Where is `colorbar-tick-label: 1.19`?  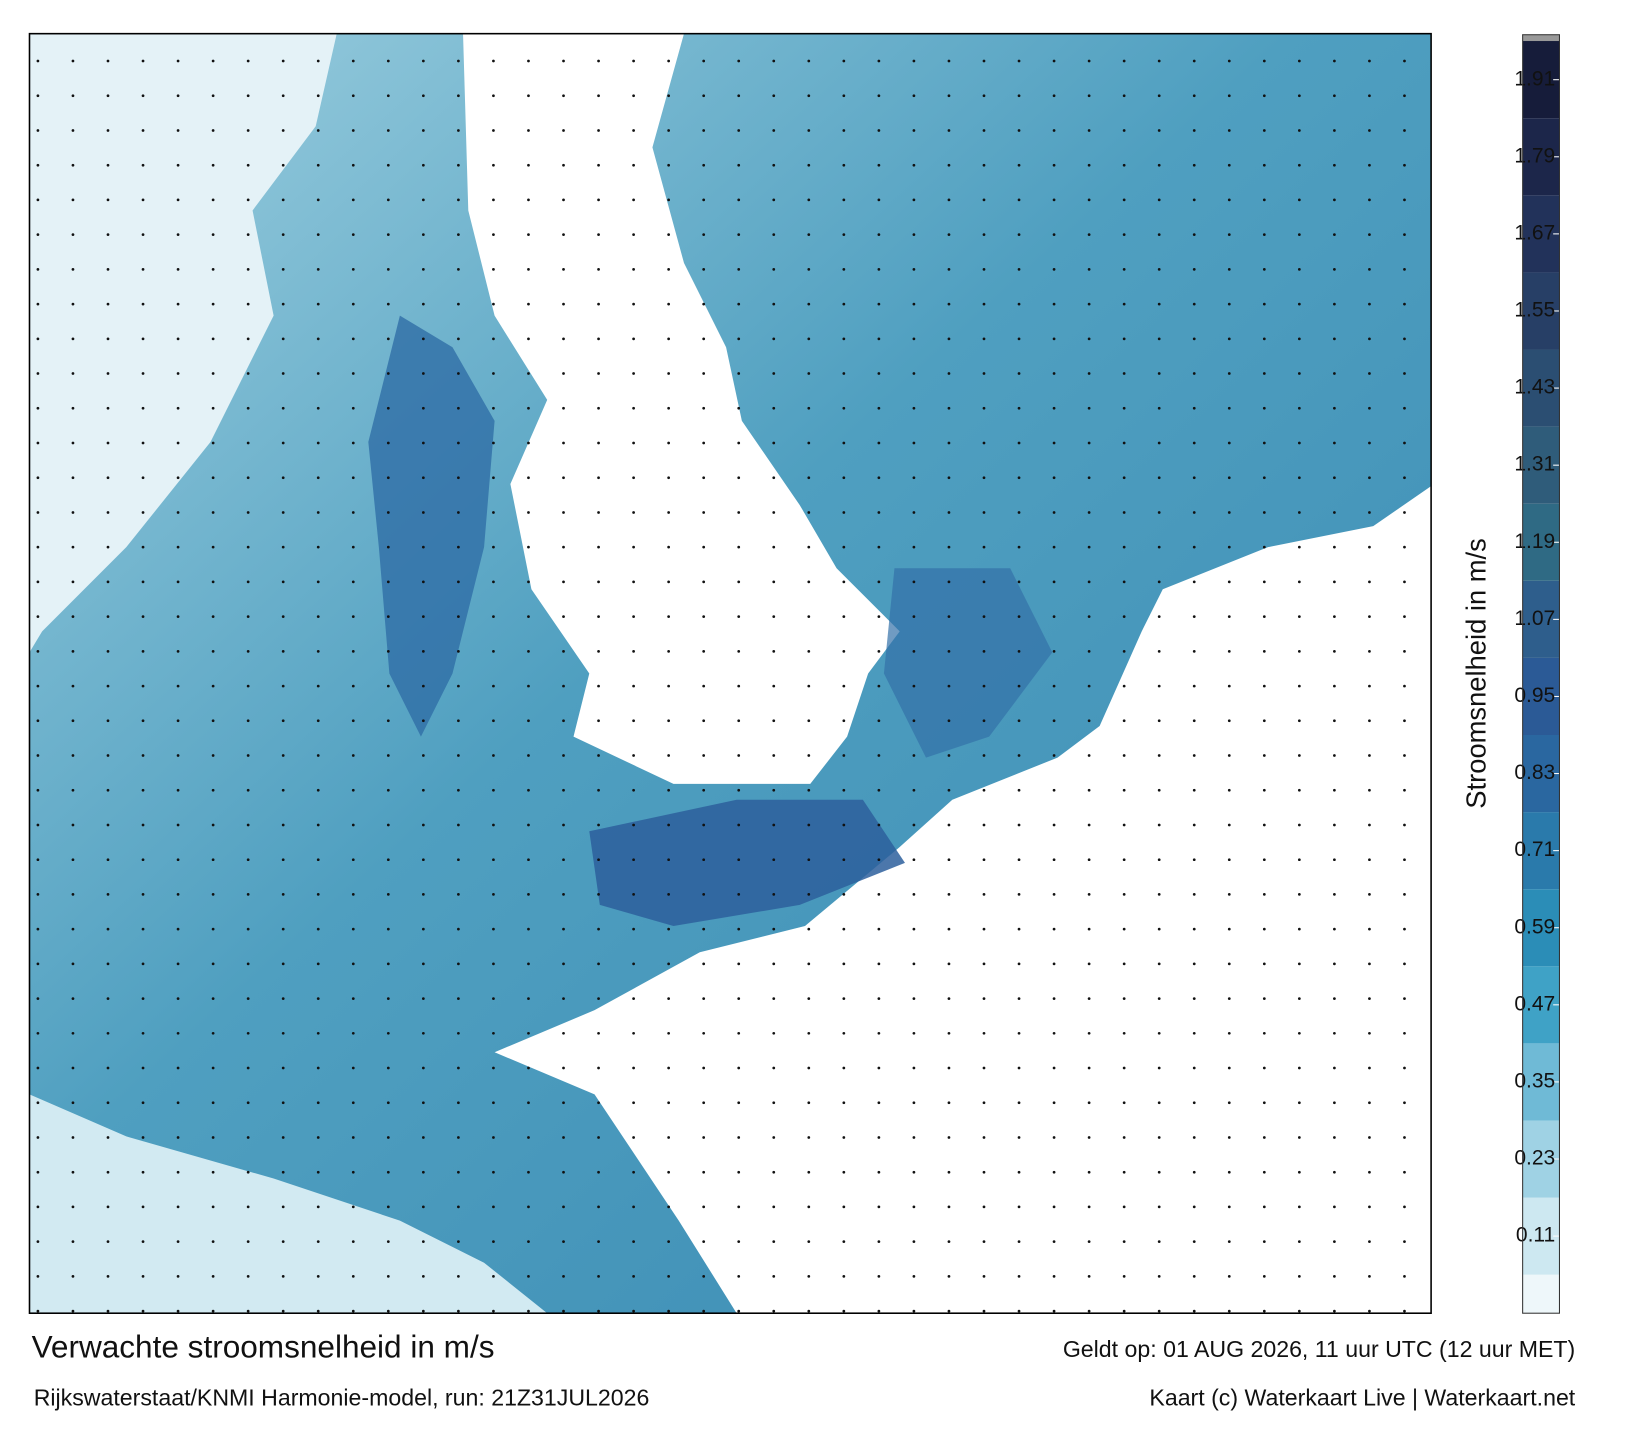
colorbar-tick-label: 1.19 is located at coordinates (1534, 541).